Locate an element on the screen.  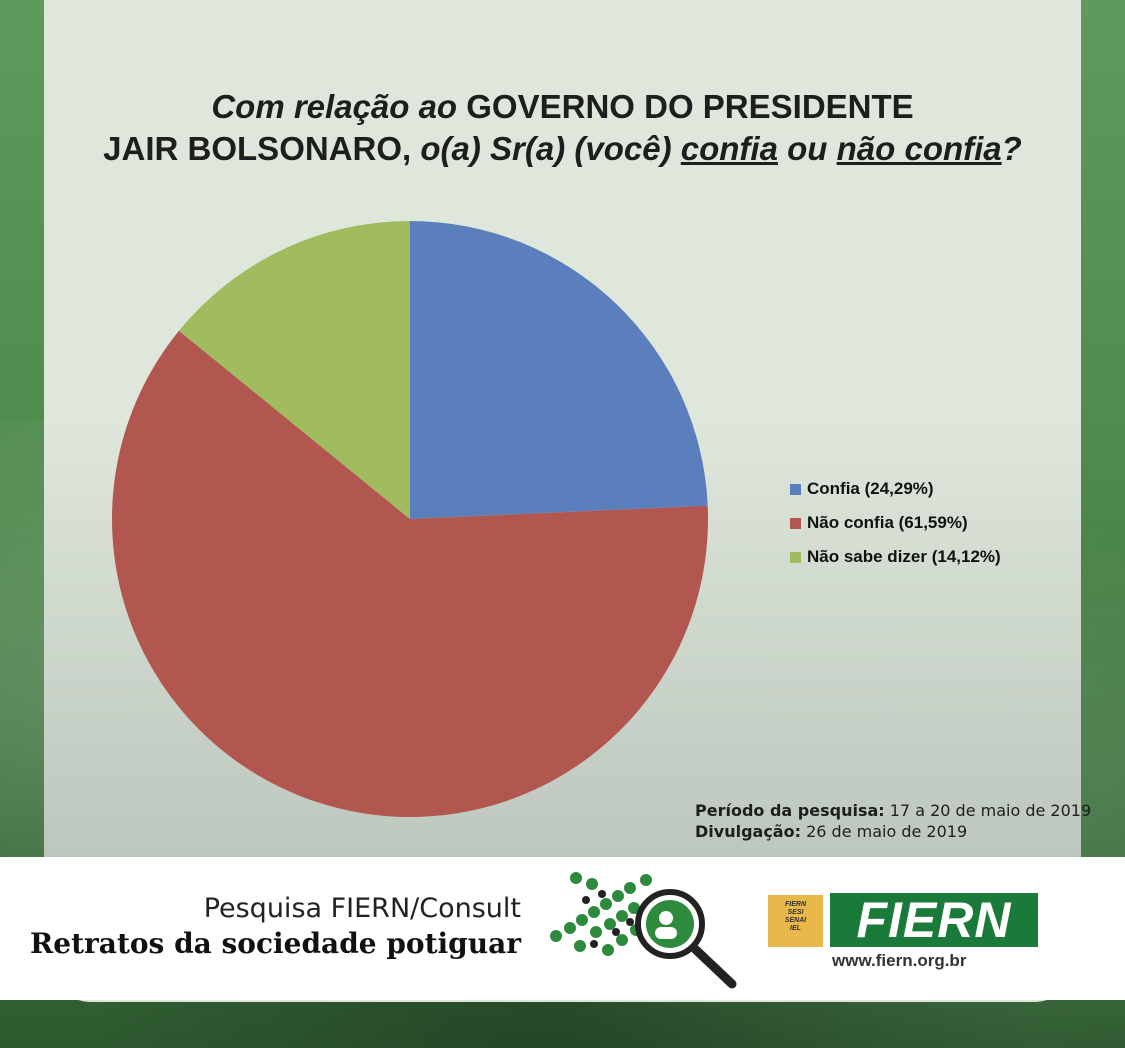
legend-item: Não sabe dizer (14,12%) is located at coordinates (895, 557).